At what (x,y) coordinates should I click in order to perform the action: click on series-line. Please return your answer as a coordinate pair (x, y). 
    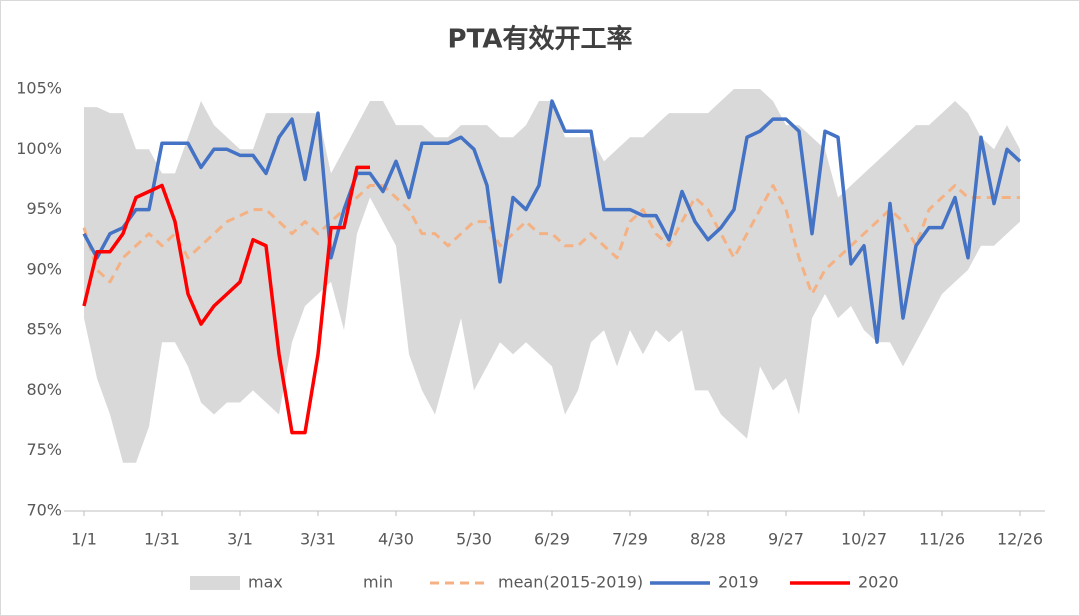
    Looking at the image, I should click on (226, 300).